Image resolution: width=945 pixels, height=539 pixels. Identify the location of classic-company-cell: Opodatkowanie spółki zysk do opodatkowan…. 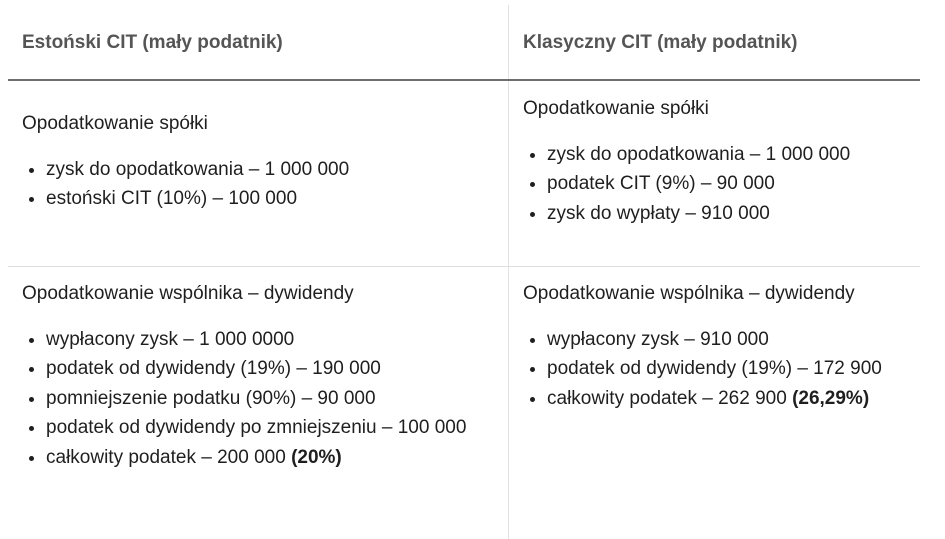
(716, 161).